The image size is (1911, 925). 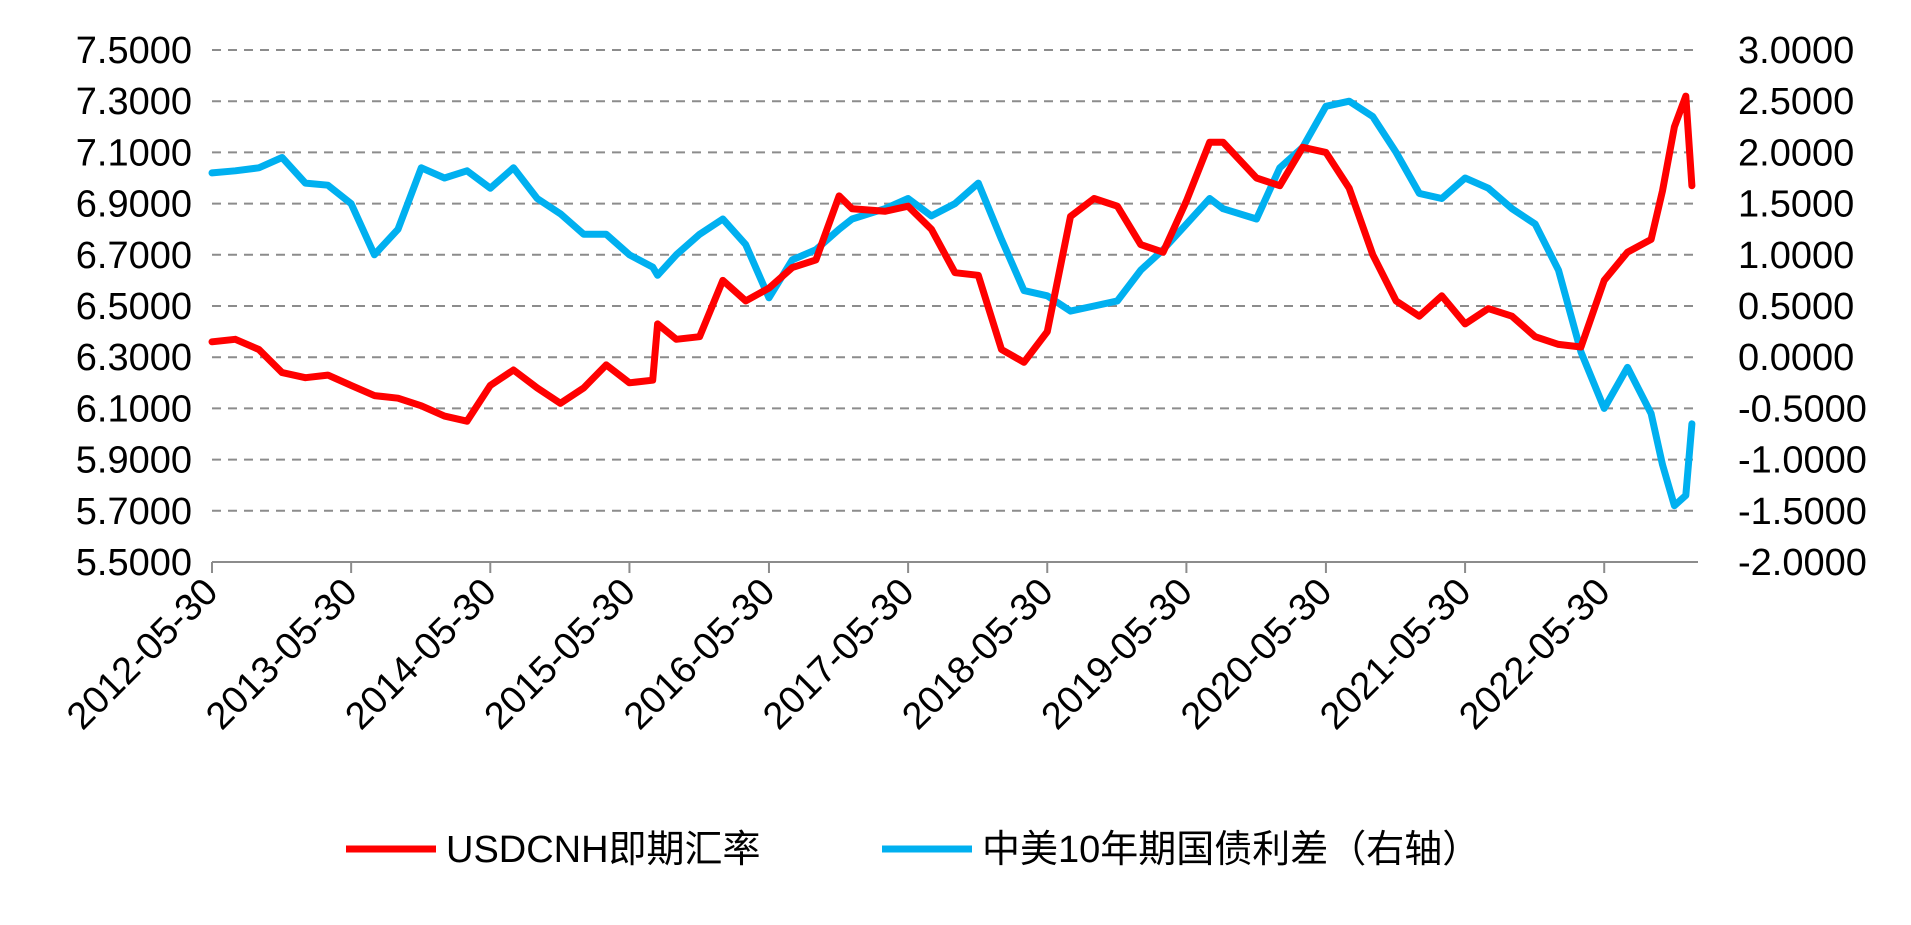 What do you see at coordinates (134, 512) in the screenshot?
I see `y-left-tick-label: 5.7000` at bounding box center [134, 512].